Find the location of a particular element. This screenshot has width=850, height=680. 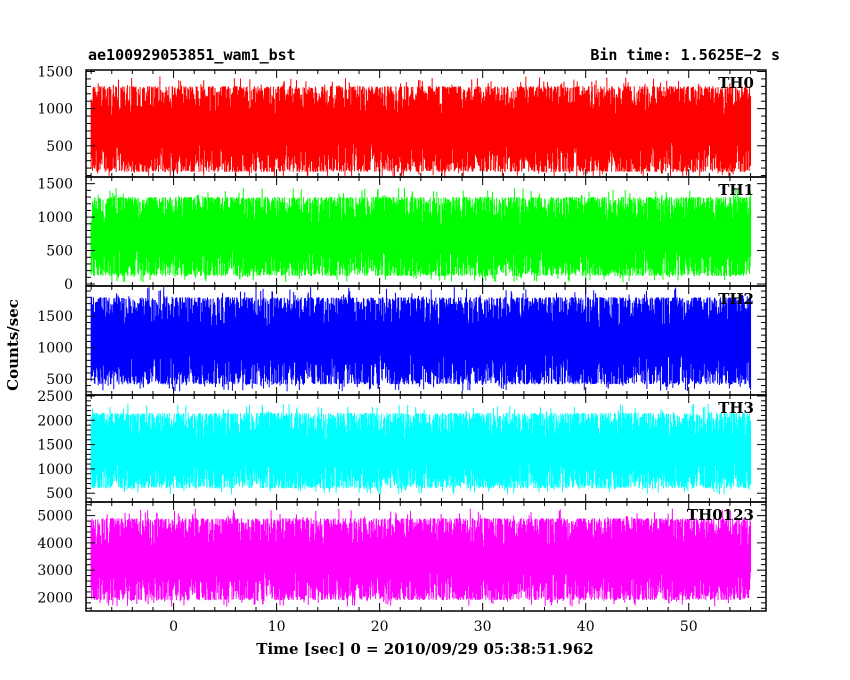

panel-label: TH1 is located at coordinates (736, 190).